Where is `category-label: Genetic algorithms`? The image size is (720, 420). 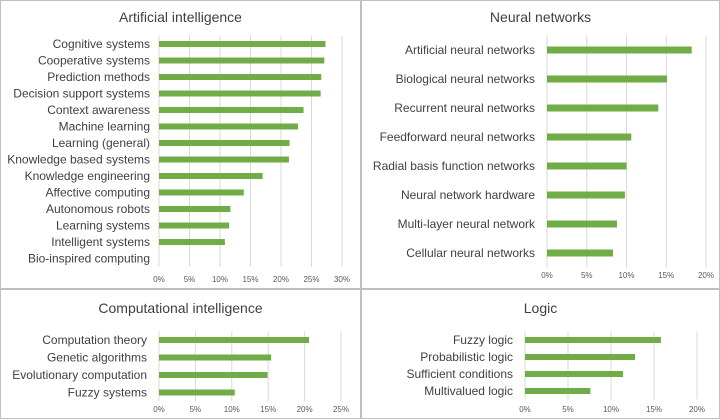 category-label: Genetic algorithms is located at coordinates (97, 358).